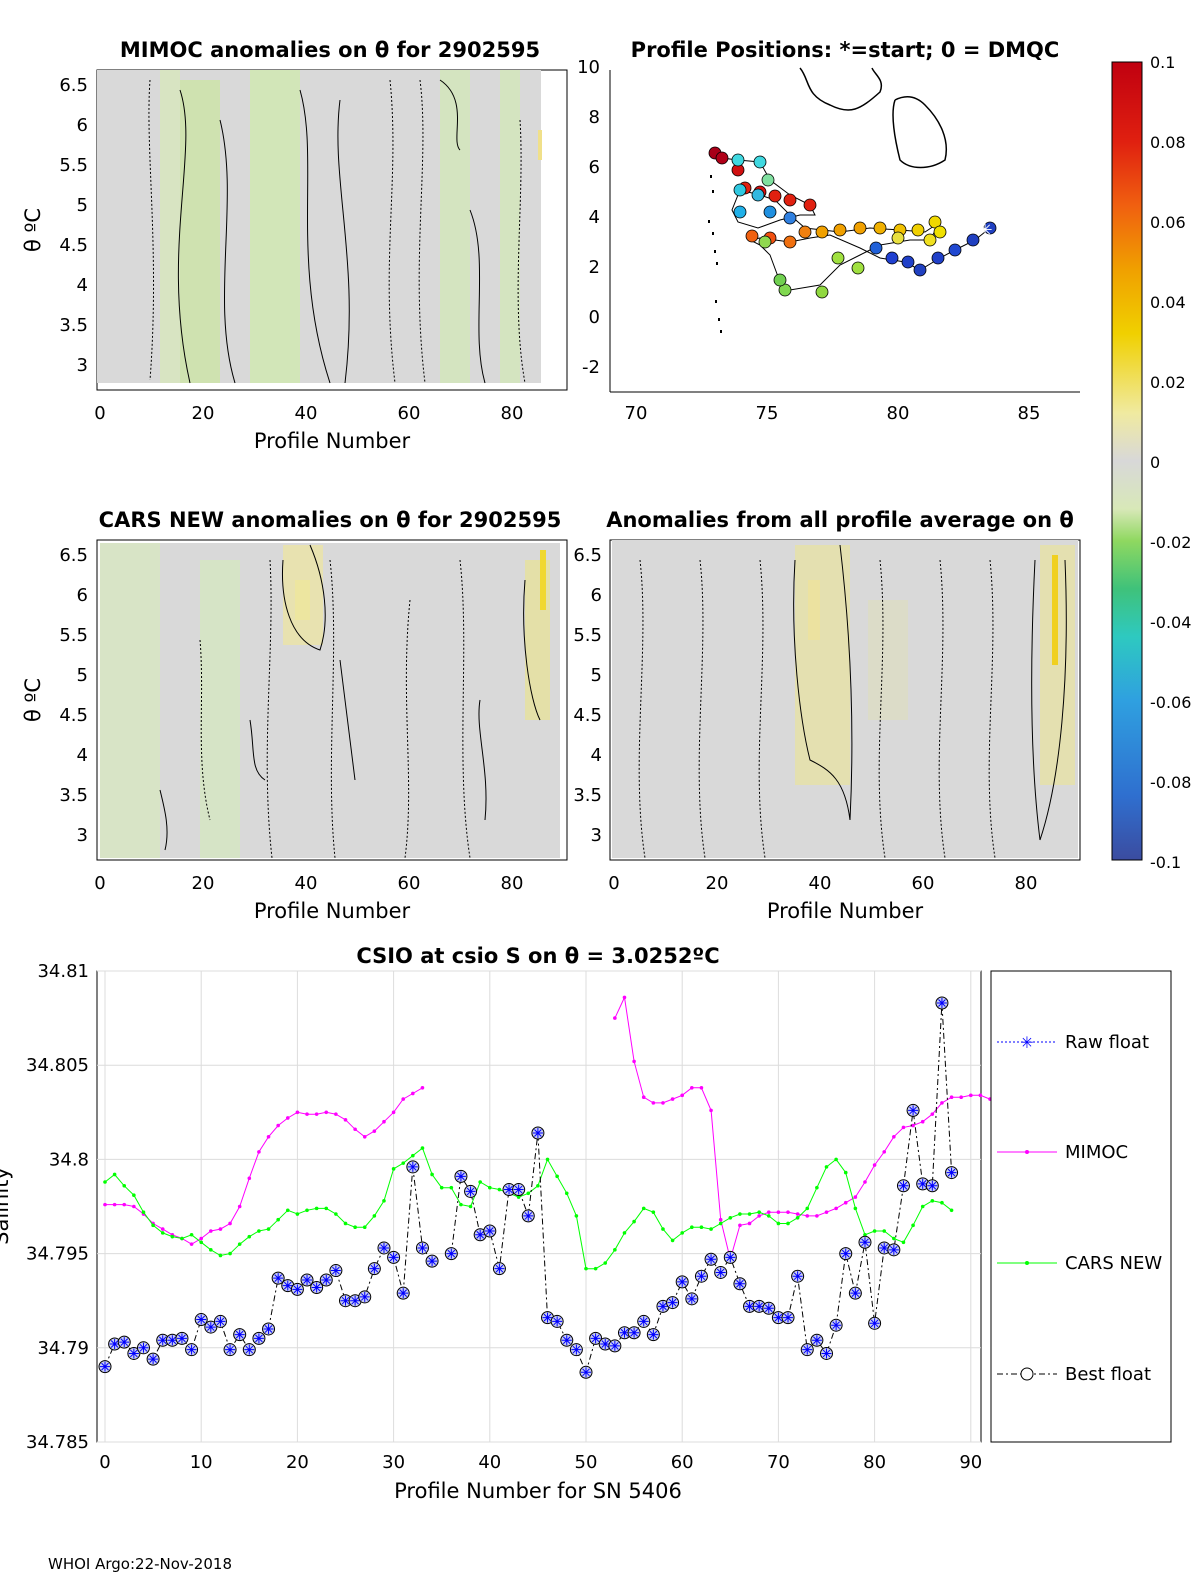 This screenshot has width=1200, height=1575. What do you see at coordinates (73, 85) in the screenshot?
I see `mimoc-ytick: 6.5` at bounding box center [73, 85].